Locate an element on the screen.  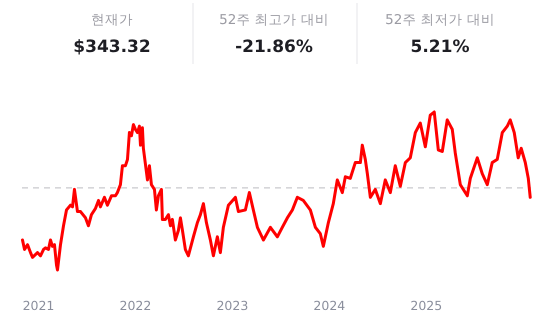
x-tick-label: 2023 is located at coordinates (232, 305).